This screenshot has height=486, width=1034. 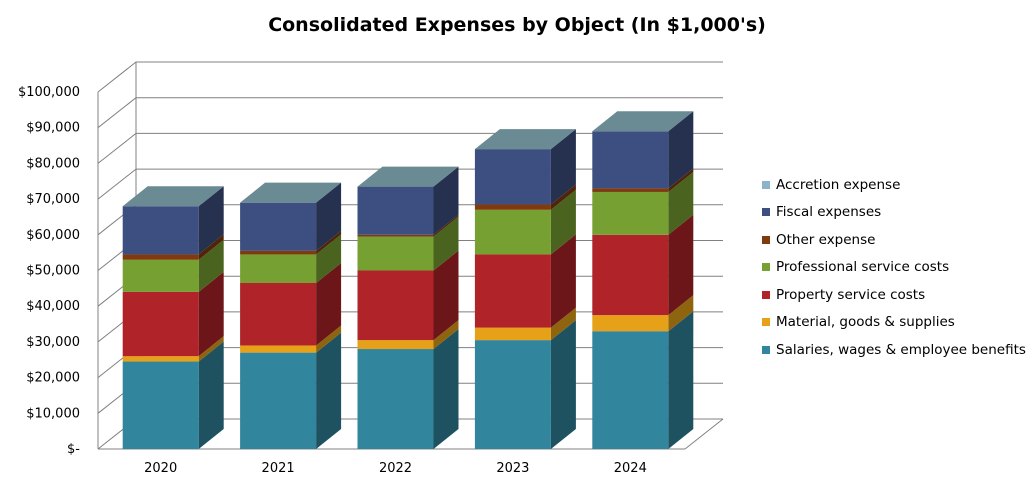 I want to click on y-tick-label: $20,000, so click(x=53, y=378).